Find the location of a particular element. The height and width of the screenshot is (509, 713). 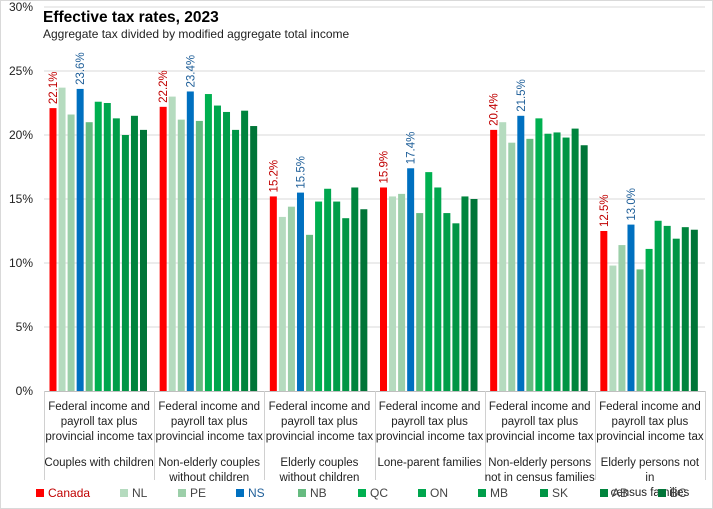

category-family-label: Non-elderly couples without children is located at coordinates (209, 470).